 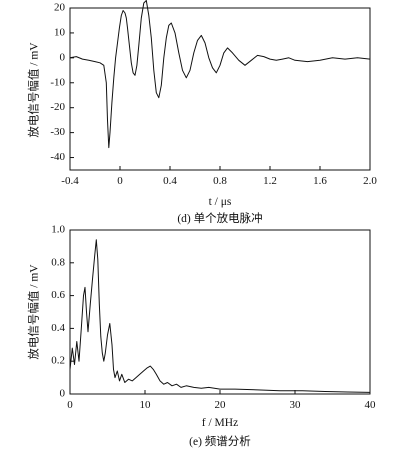 I want to click on pulse-xtick-label-3: 0.8, so click(x=220, y=181).